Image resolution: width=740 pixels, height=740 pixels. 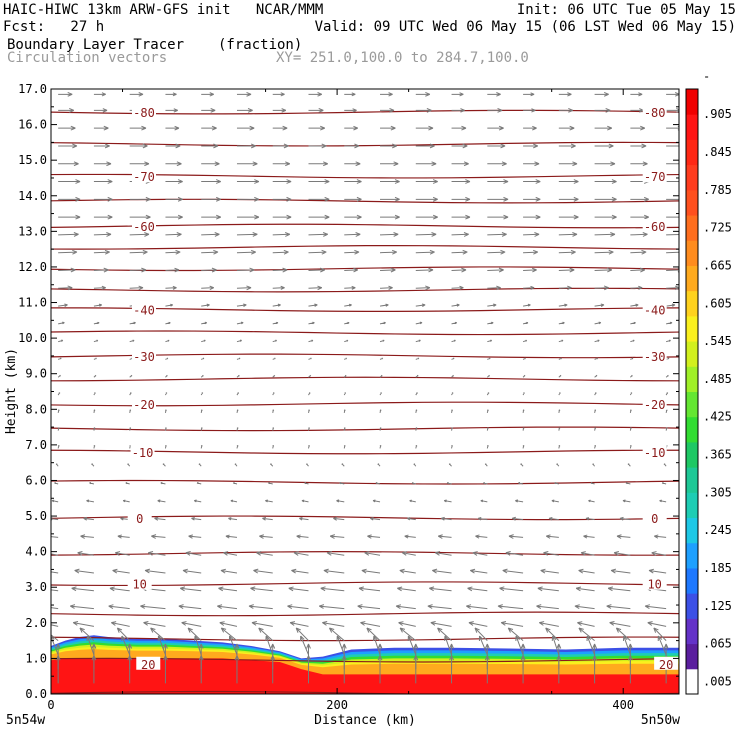 What do you see at coordinates (36, 445) in the screenshot?
I see `y-tick-label: 7.0` at bounding box center [36, 445].